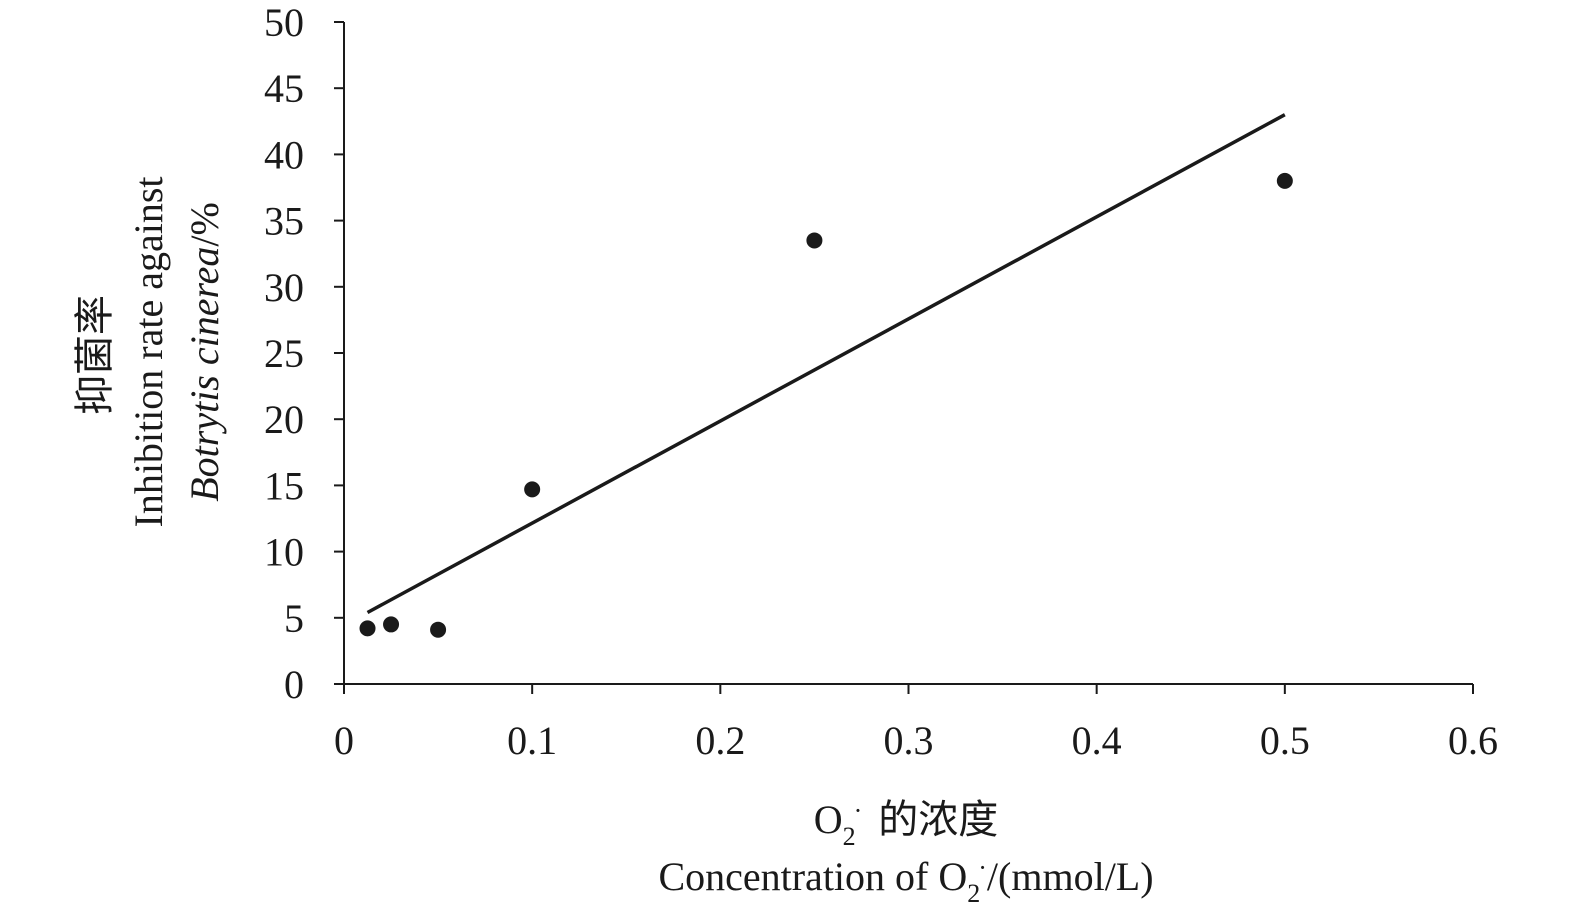 Image resolution: width=1575 pixels, height=917 pixels. I want to click on y-tick-label: 45, so click(284, 88).